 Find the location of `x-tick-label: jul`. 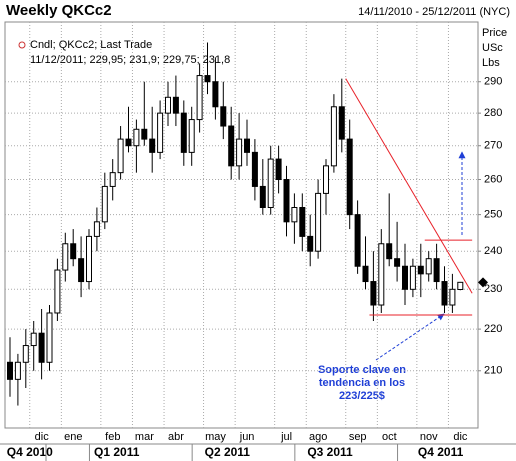

x-tick-label: jul is located at coordinates (286, 437).